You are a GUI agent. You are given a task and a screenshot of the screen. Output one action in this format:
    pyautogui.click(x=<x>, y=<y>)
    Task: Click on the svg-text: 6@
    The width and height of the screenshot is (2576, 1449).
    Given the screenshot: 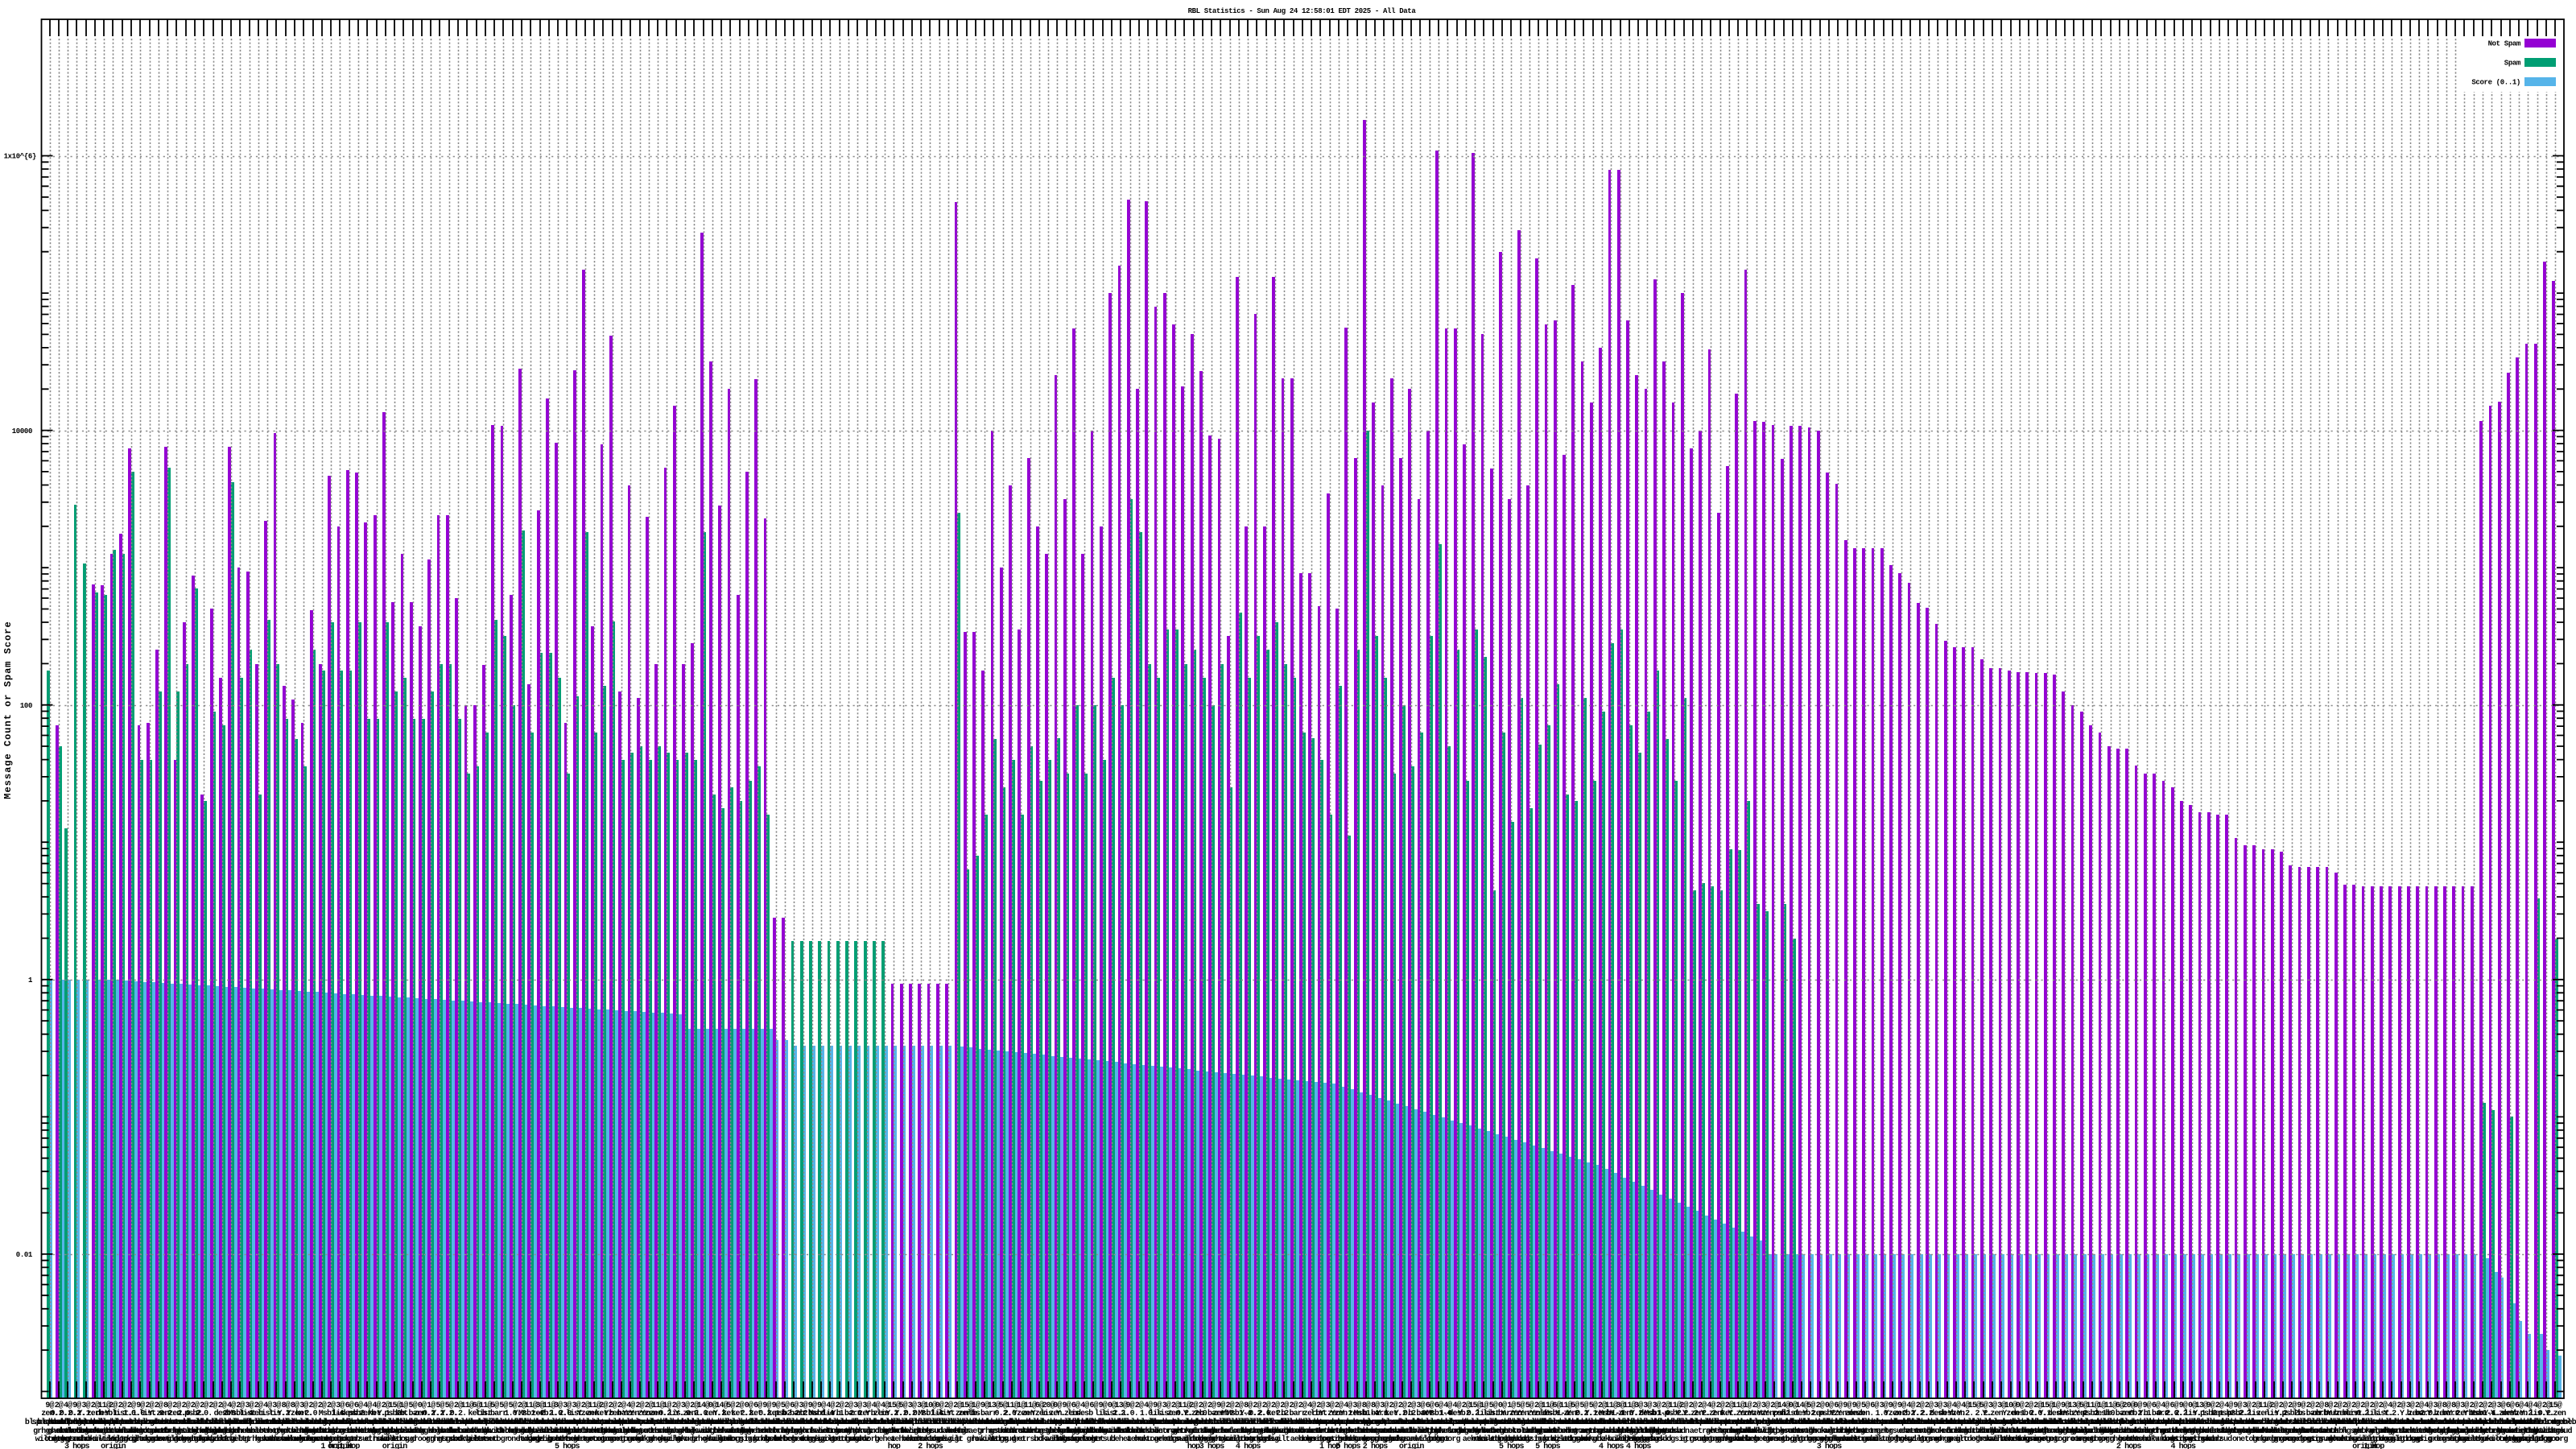 What is the action you would take?
    pyautogui.click(x=2519, y=1405)
    